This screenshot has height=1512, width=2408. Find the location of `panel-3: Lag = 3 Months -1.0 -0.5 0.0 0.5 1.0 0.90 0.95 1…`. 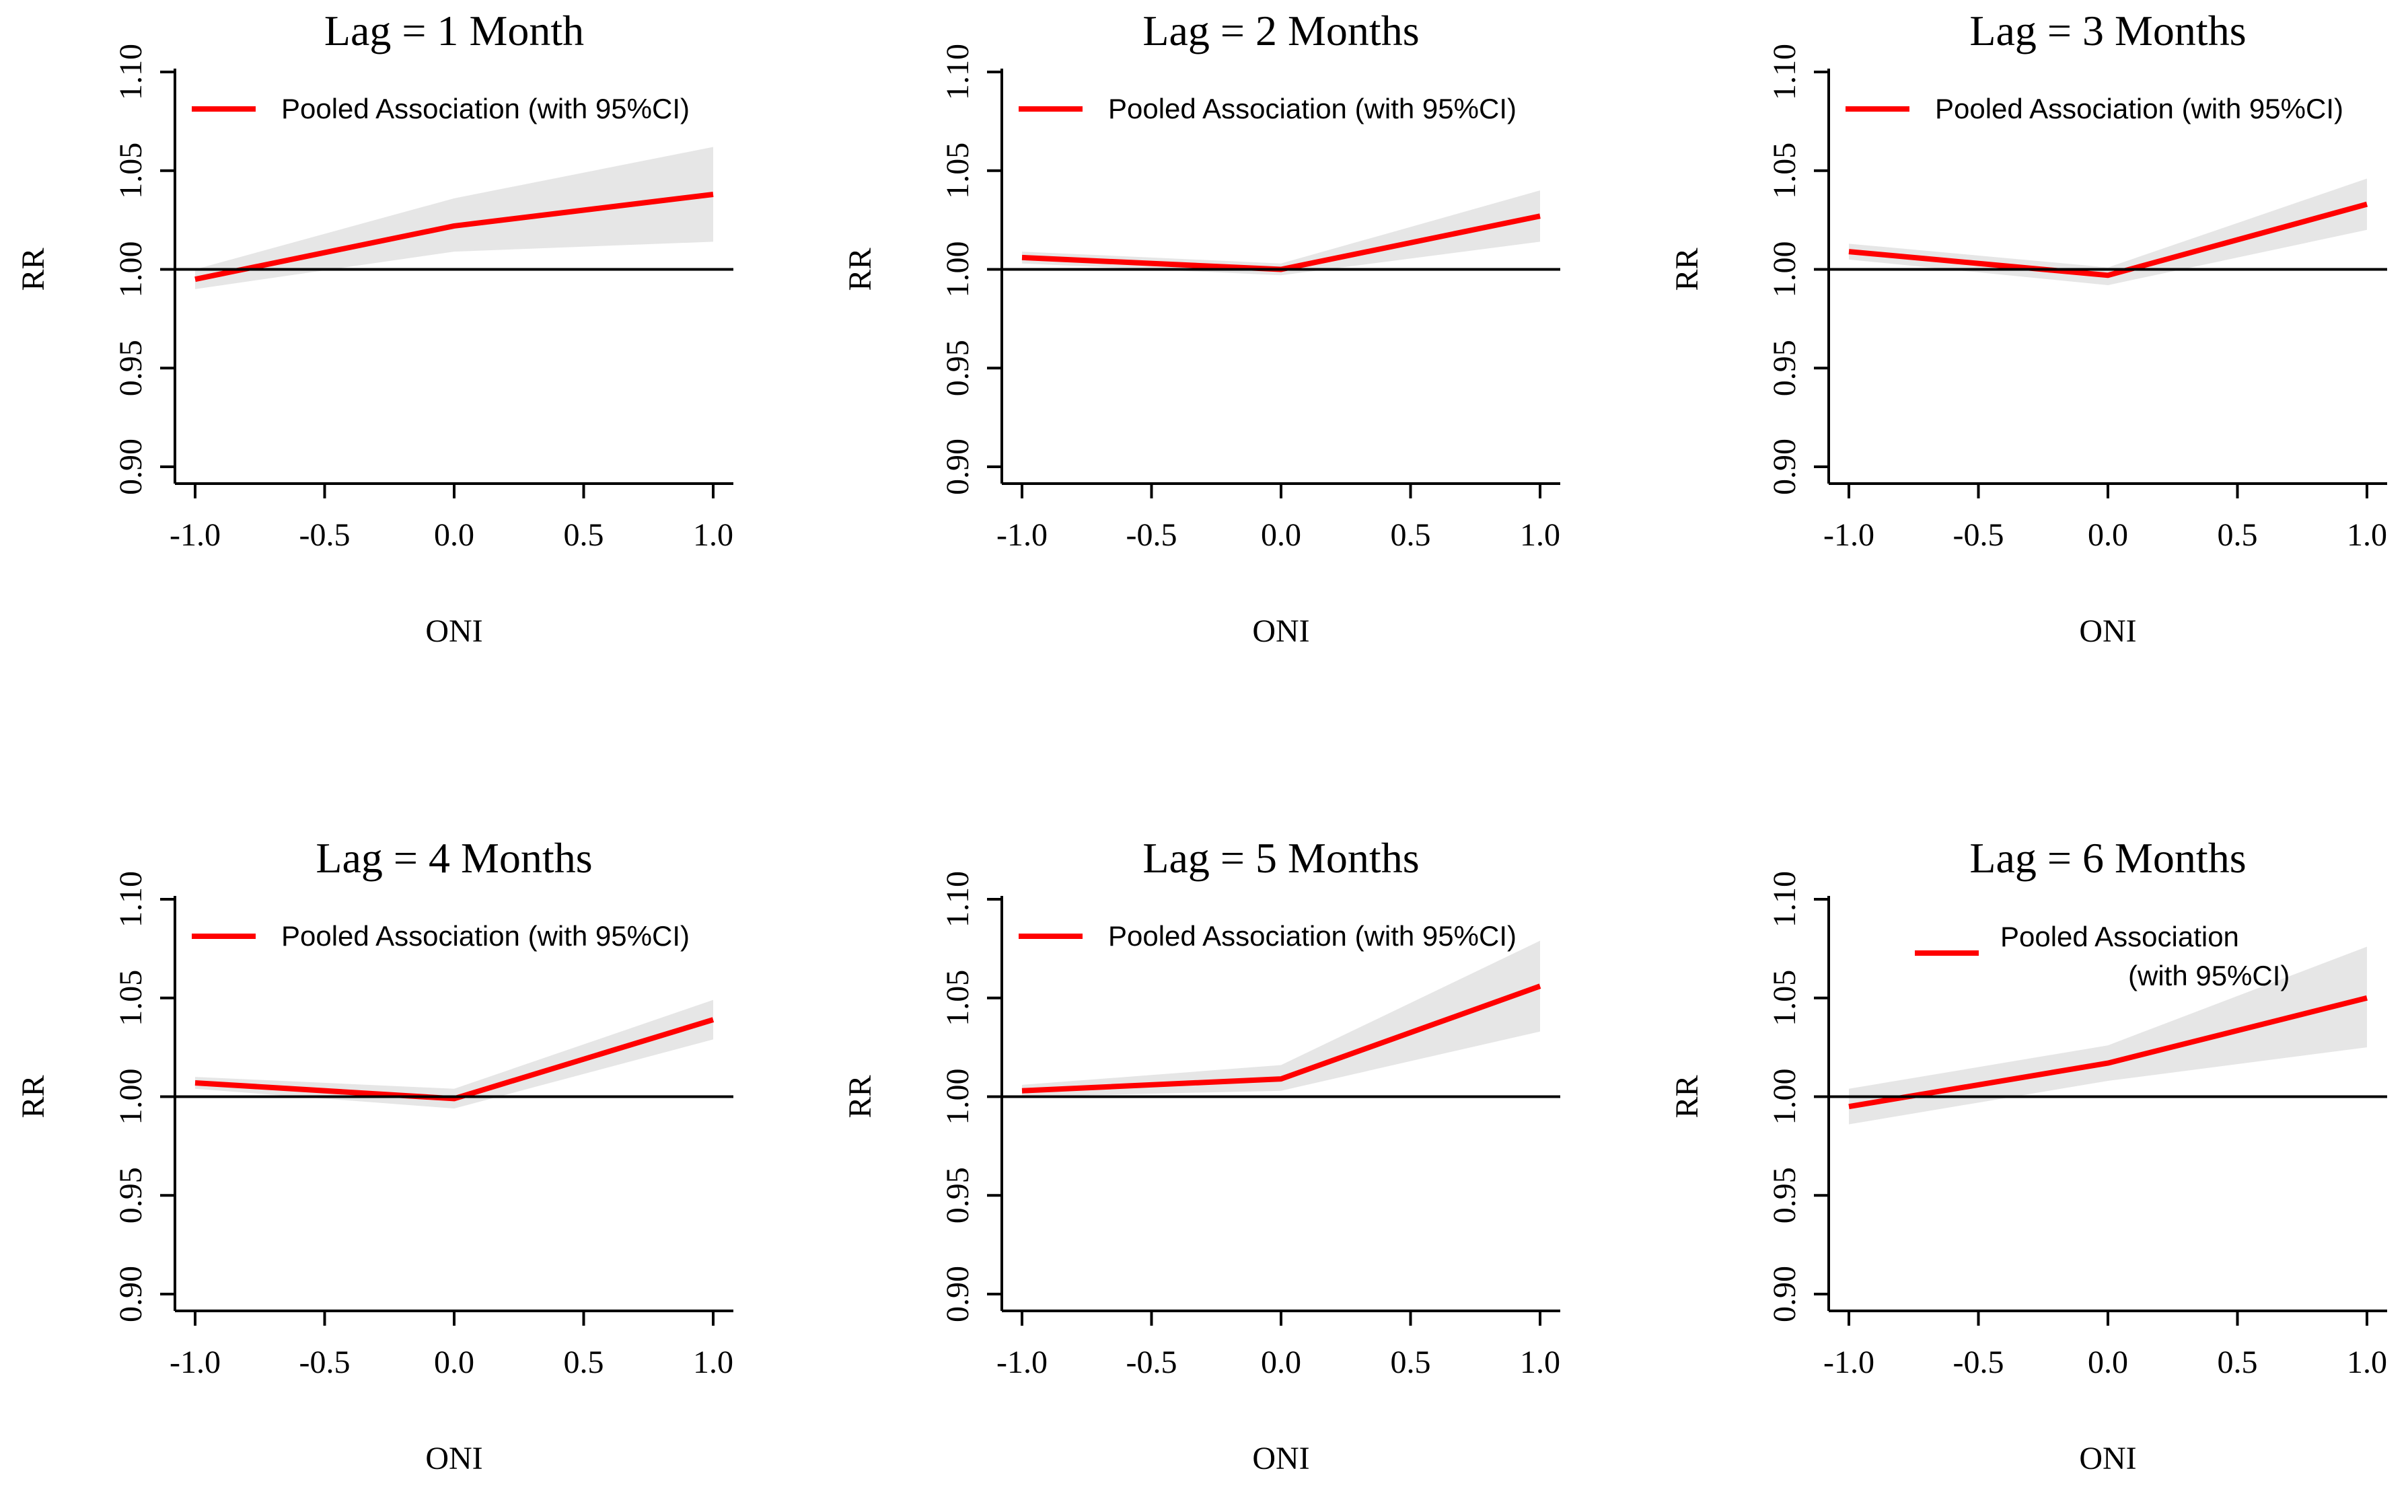

panel-3: Lag = 3 Months -1.0 -0.5 0.0 0.5 1.0 0.90 0.95 1… is located at coordinates (2028, 328).